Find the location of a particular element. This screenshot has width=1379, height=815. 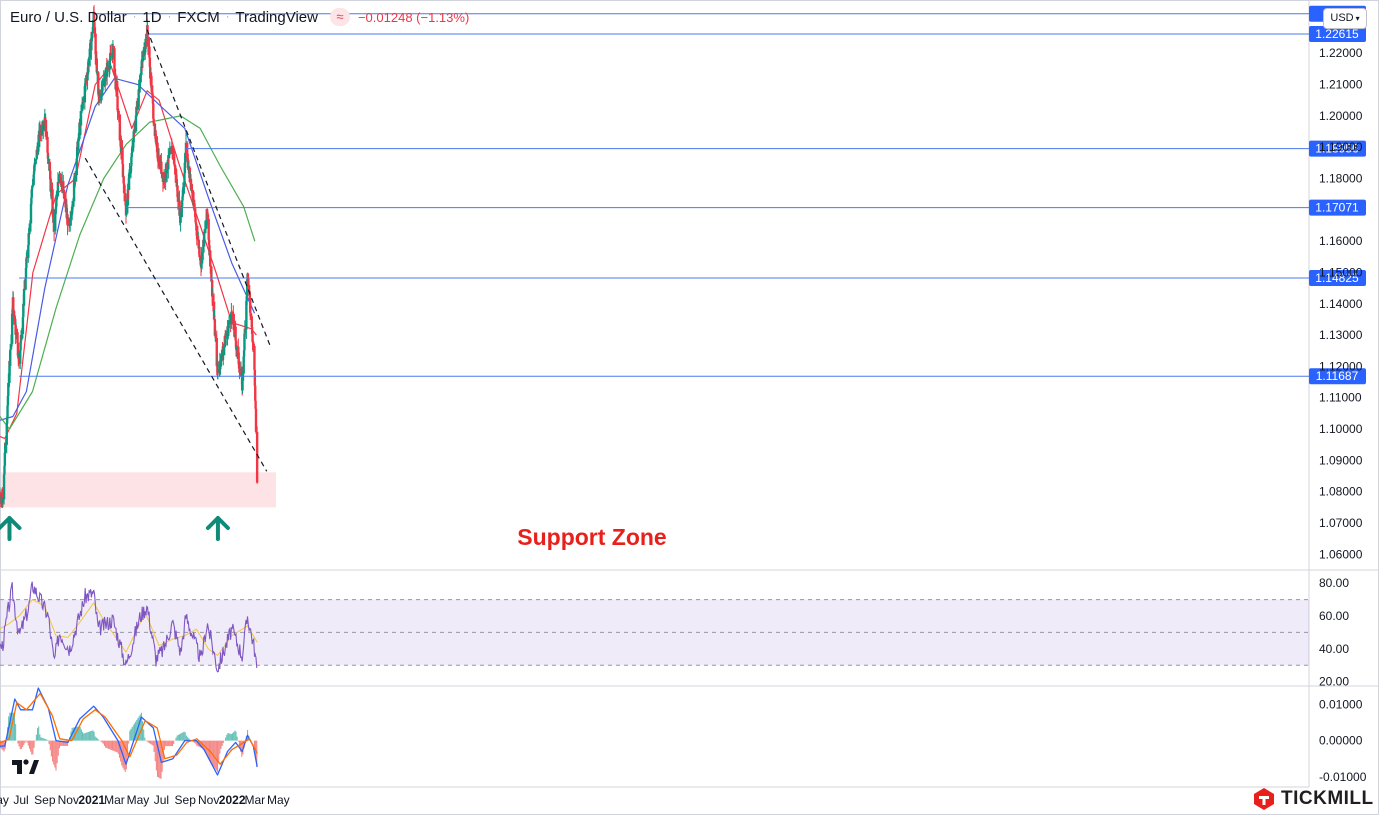

rsi-tick-label: 40.00 is located at coordinates (1334, 649).